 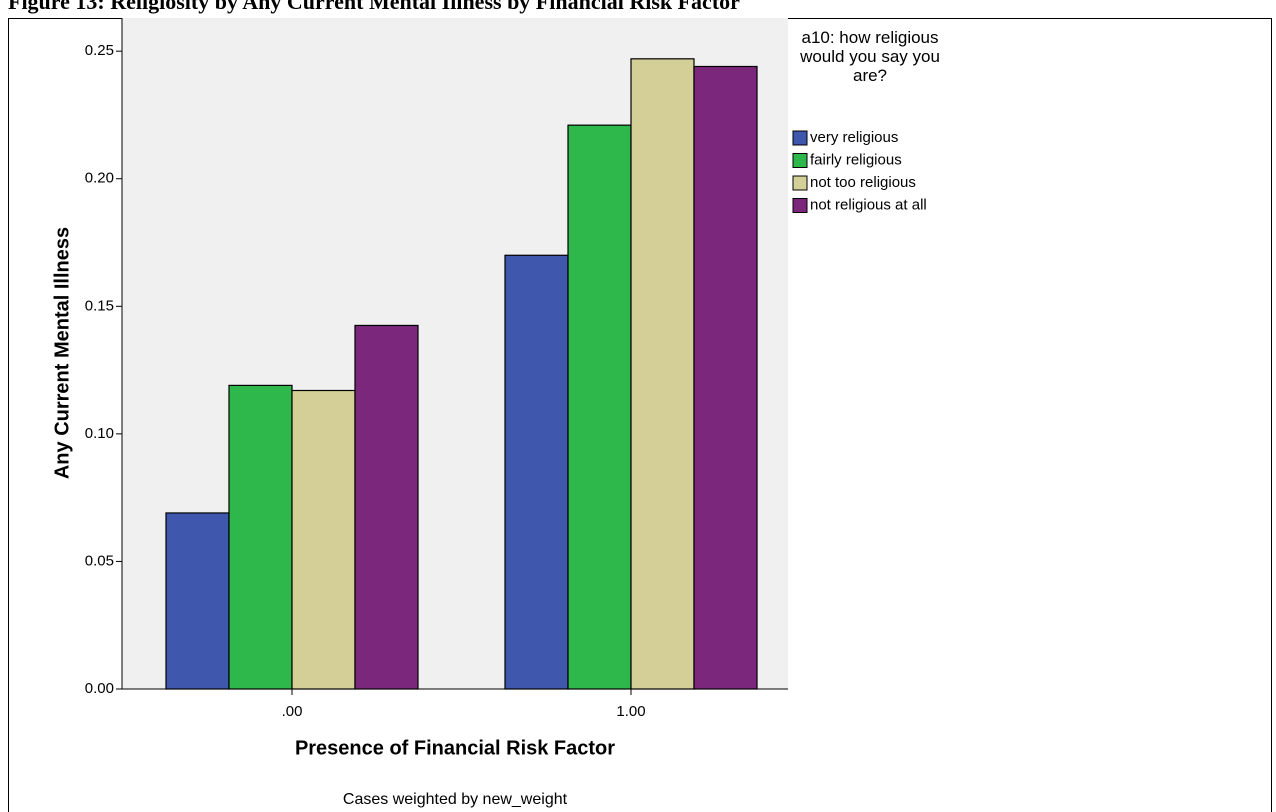 I want to click on y-axis-label: Any Current Mental Illness, so click(x=62, y=353).